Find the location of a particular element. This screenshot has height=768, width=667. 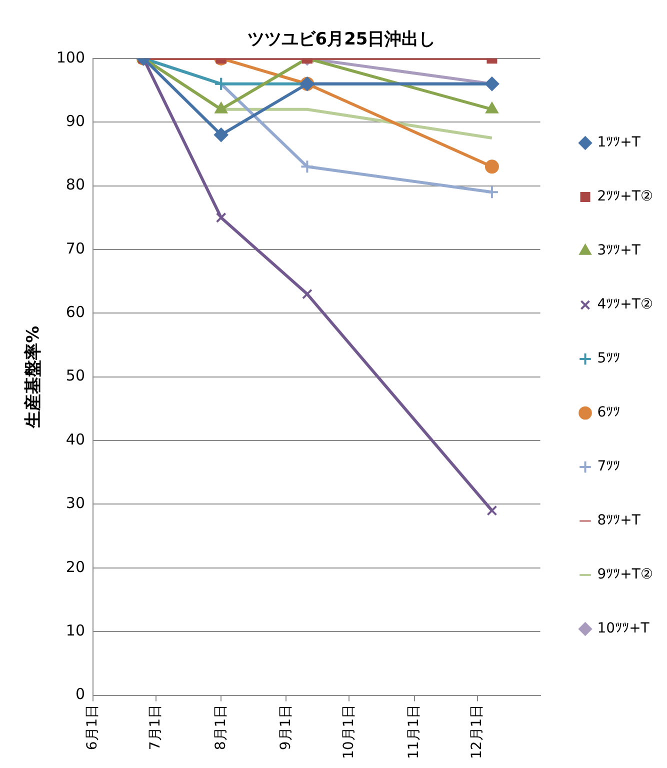

legend-label: 6ﾂﾂ is located at coordinates (608, 412).